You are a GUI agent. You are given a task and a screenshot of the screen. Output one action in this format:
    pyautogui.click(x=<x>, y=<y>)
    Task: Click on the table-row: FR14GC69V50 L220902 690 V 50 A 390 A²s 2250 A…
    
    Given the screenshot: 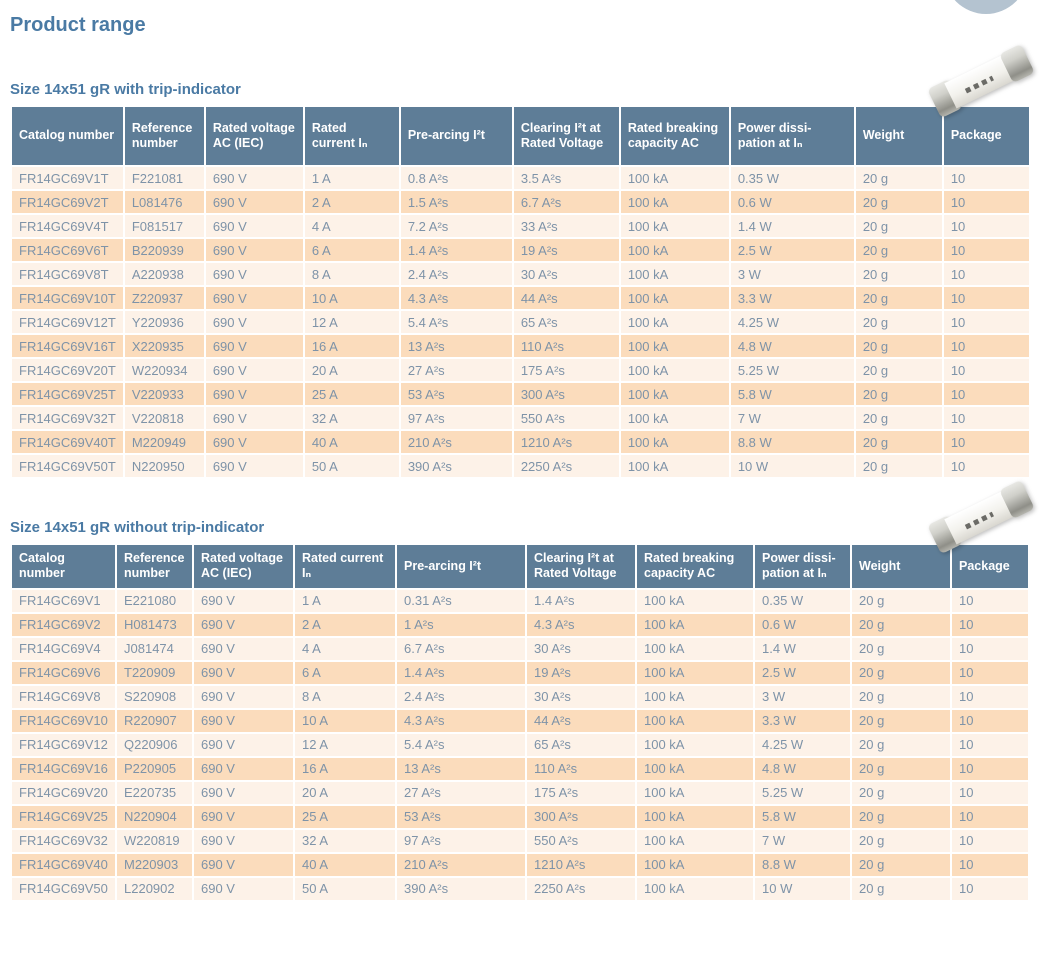 What is the action you would take?
    pyautogui.click(x=520, y=888)
    